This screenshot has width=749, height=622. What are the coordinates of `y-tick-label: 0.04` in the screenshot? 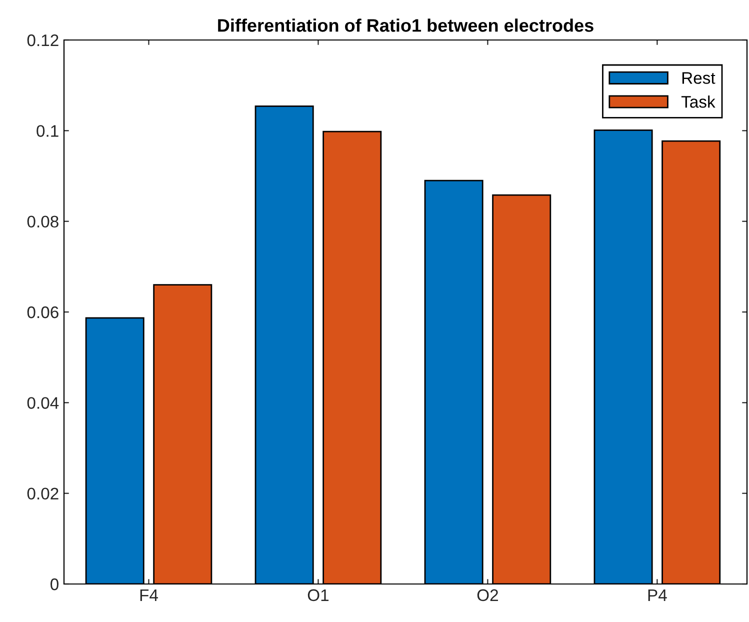 It's located at (43, 403).